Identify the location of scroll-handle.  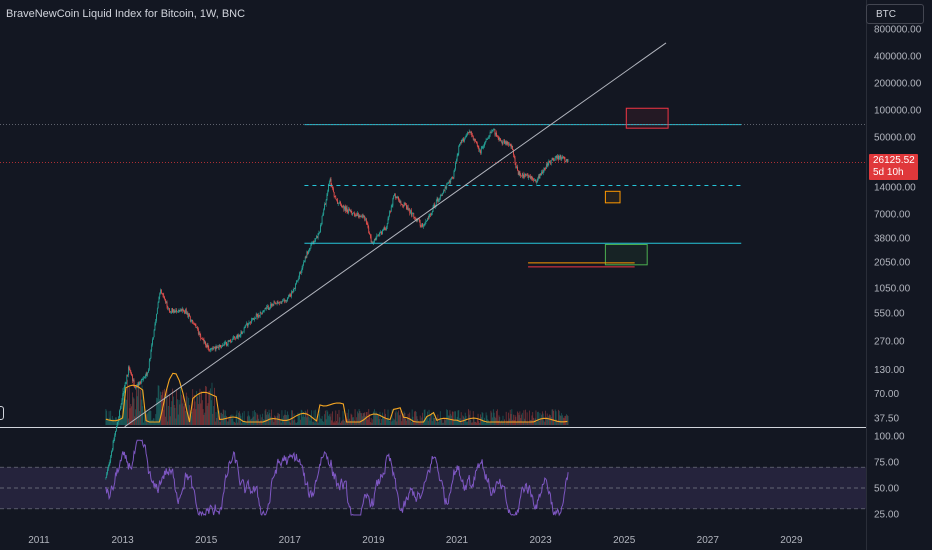
(2, 413).